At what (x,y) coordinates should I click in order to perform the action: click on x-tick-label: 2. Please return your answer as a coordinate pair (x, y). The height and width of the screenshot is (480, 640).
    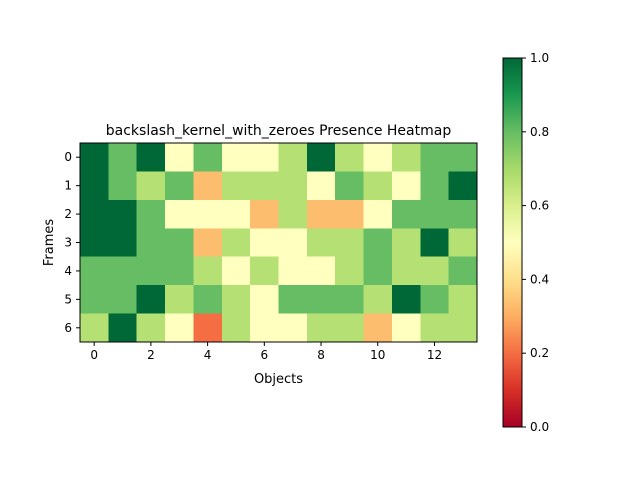
    Looking at the image, I should click on (151, 355).